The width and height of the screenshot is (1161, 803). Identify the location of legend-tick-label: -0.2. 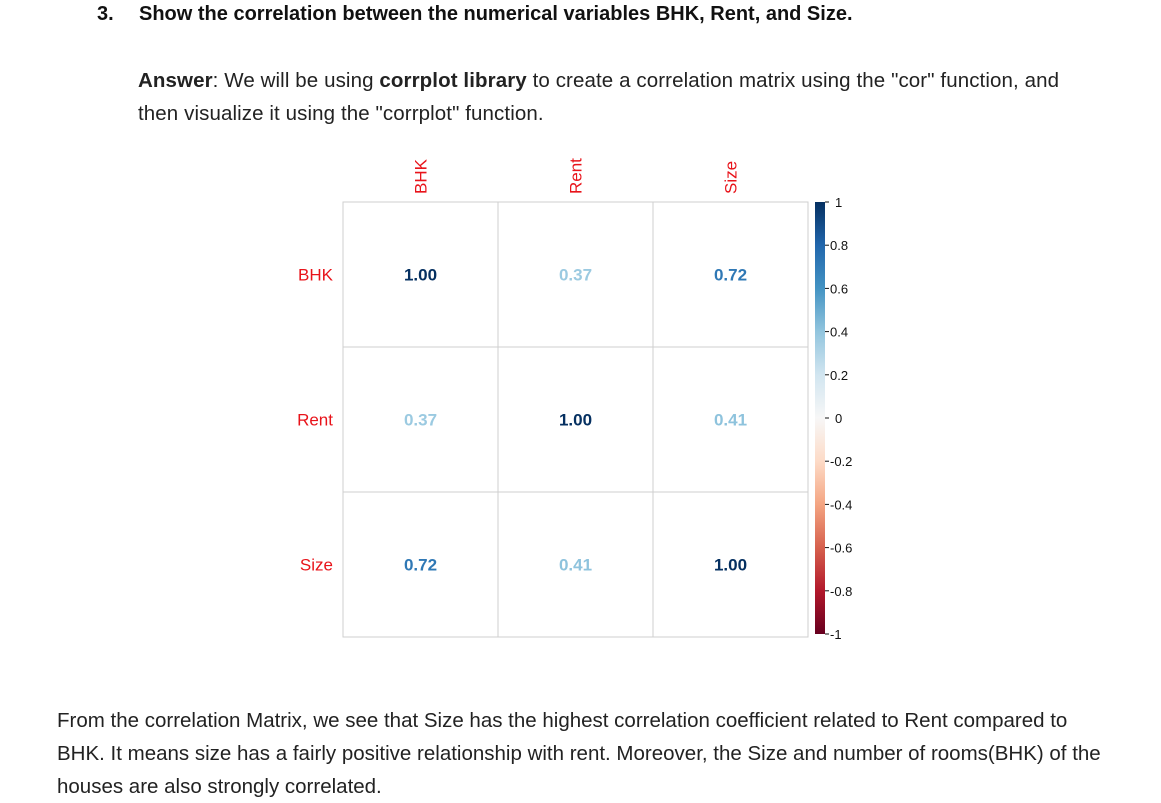
(841, 461).